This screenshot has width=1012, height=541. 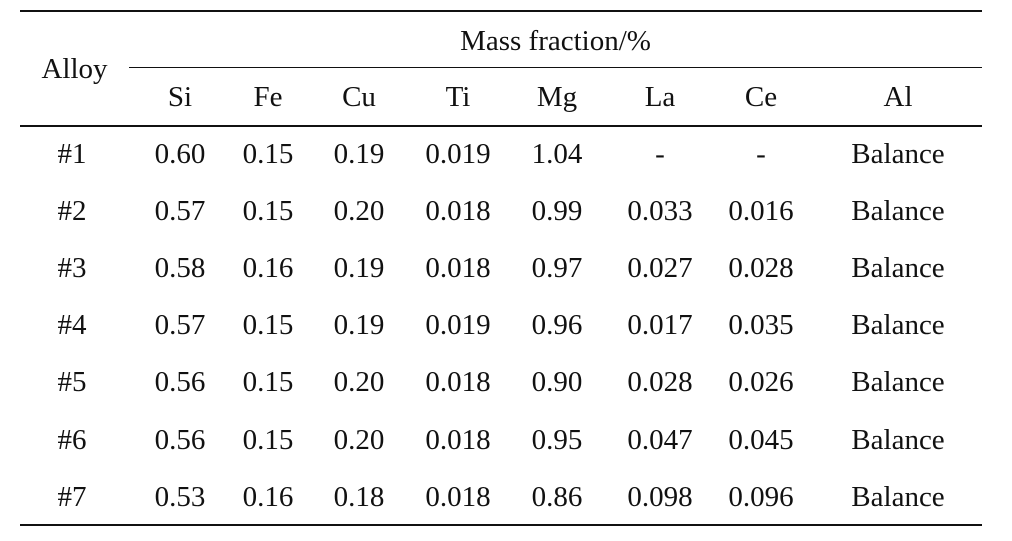 What do you see at coordinates (458, 97) in the screenshot?
I see `column-header-ti: Ti` at bounding box center [458, 97].